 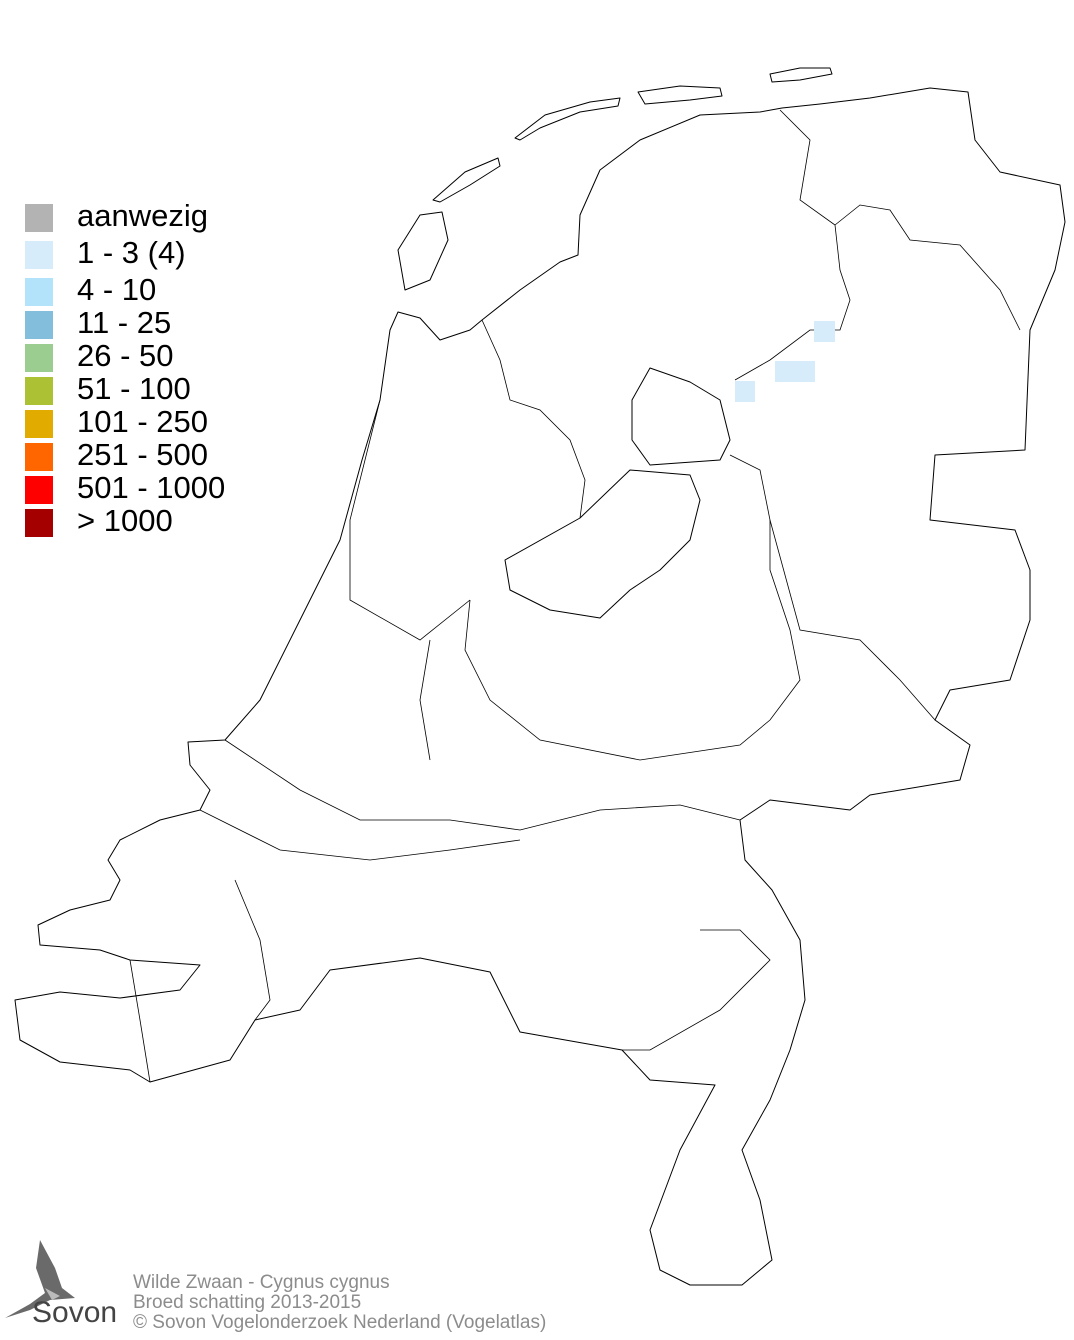 I want to click on island-noordoostpolder, so click(x=681, y=416).